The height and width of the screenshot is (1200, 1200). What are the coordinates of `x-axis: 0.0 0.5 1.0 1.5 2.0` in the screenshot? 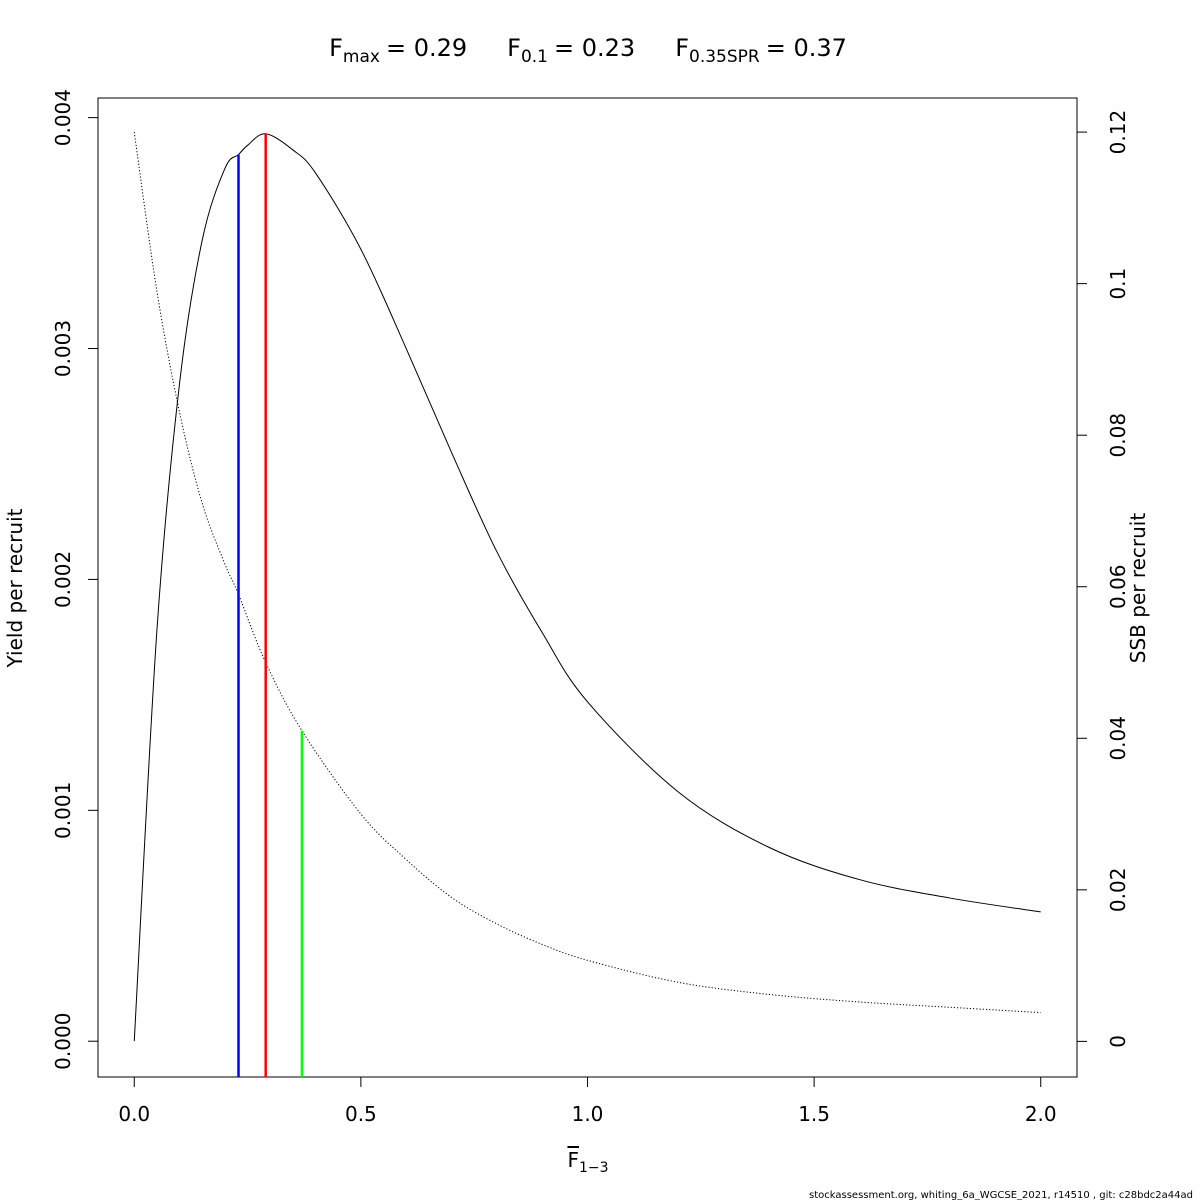 It's located at (587, 1101).